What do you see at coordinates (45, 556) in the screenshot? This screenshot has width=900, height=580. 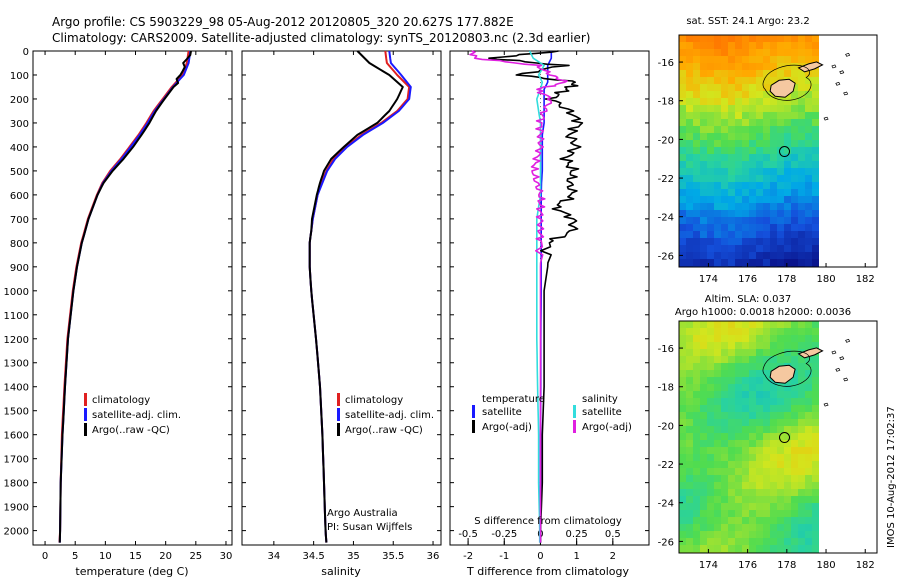 I see `x-tick-label: 0` at bounding box center [45, 556].